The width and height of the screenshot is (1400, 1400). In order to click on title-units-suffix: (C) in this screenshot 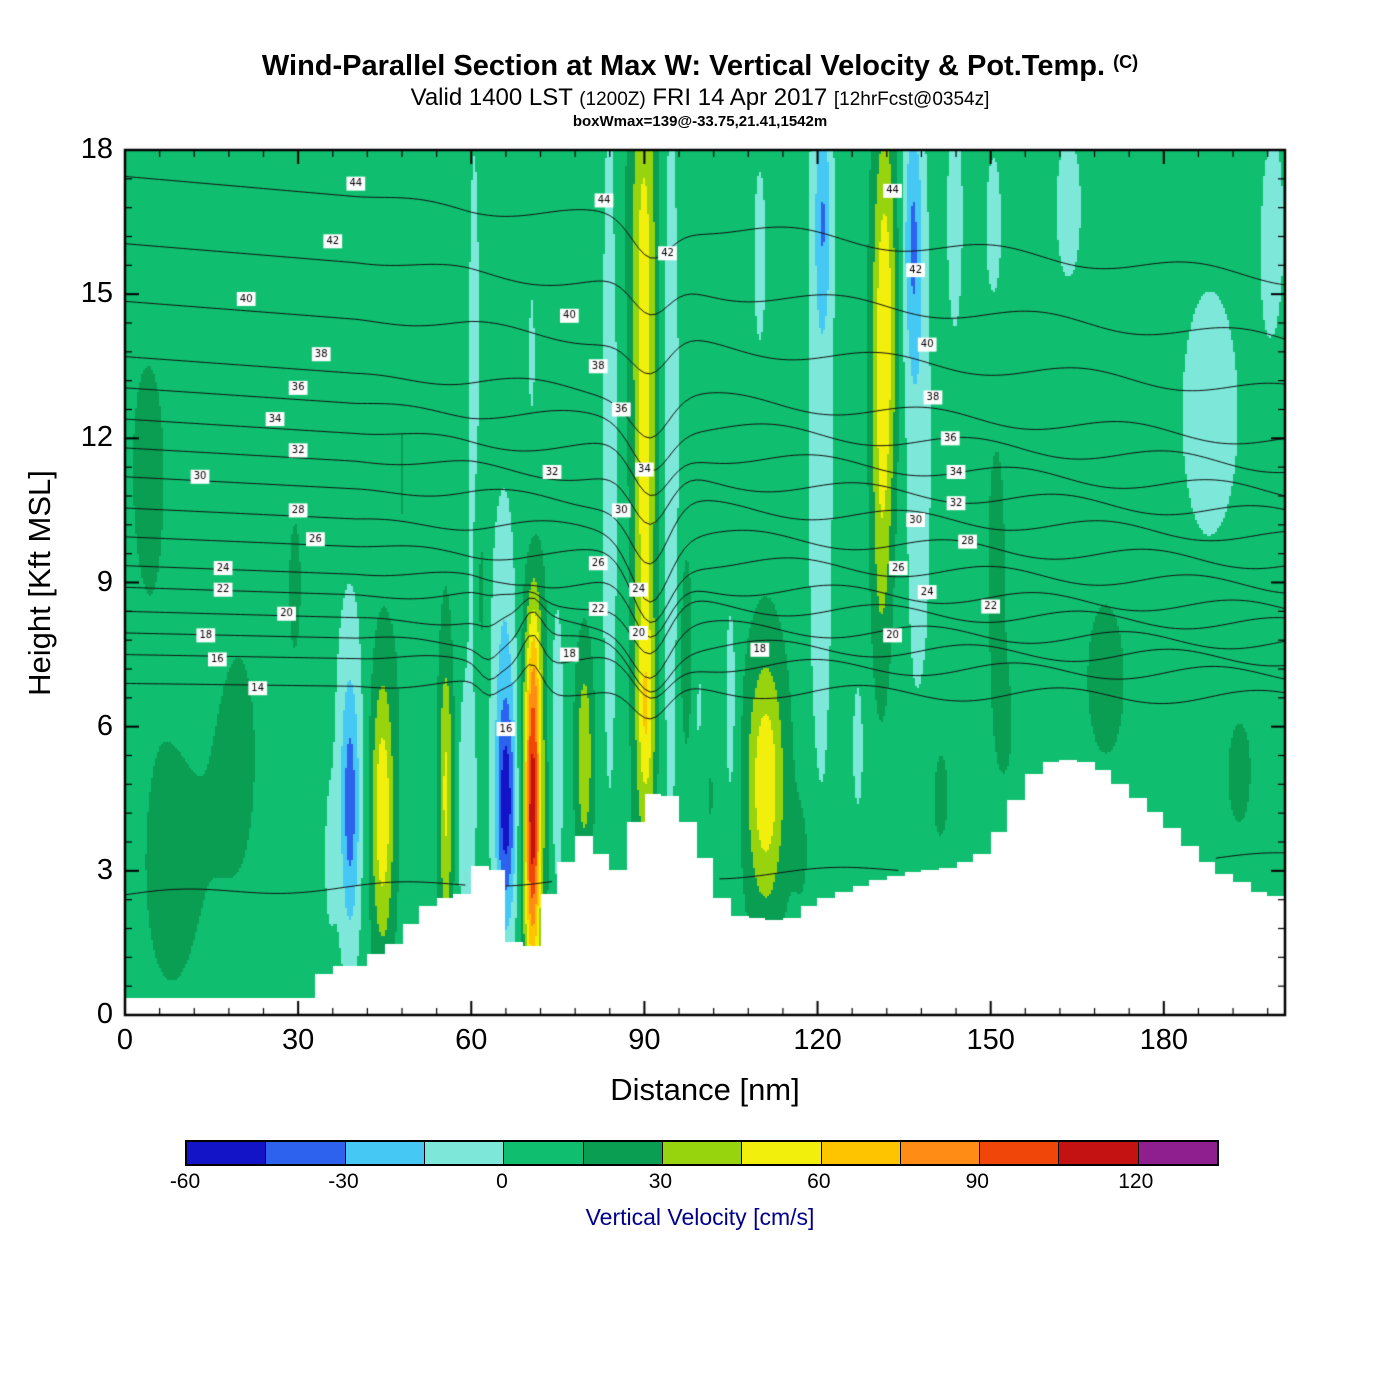, I will do `click(1126, 62)`.